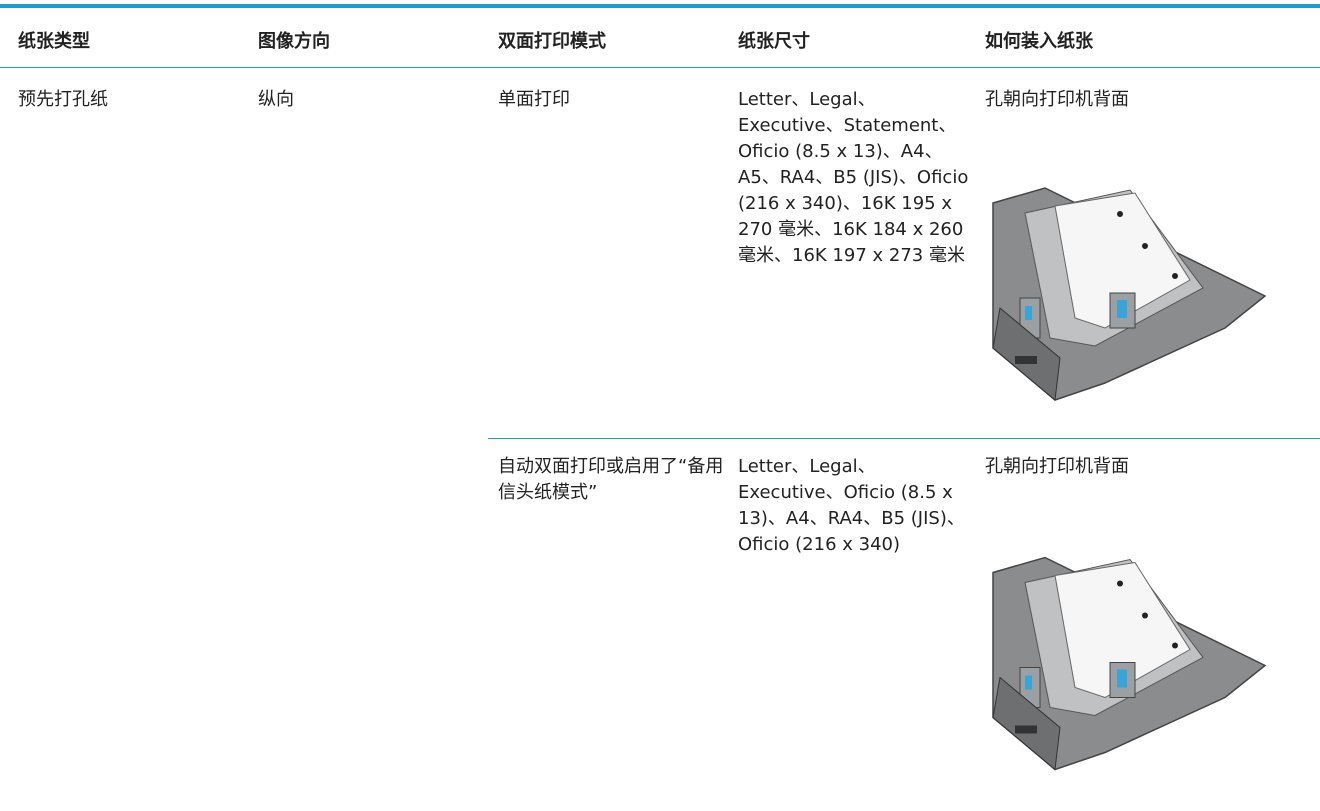 The height and width of the screenshot is (811, 1320). What do you see at coordinates (294, 41) in the screenshot?
I see `header-cell: 图像方向` at bounding box center [294, 41].